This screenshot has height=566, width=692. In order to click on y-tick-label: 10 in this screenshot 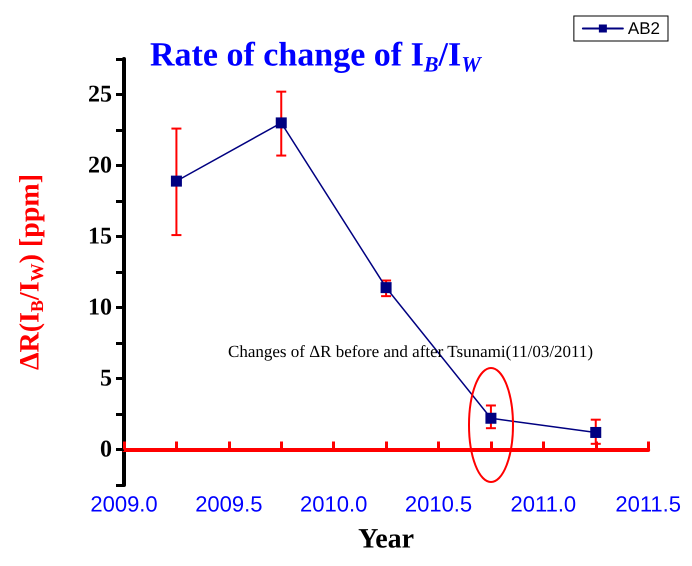, I will do `click(100, 307)`.